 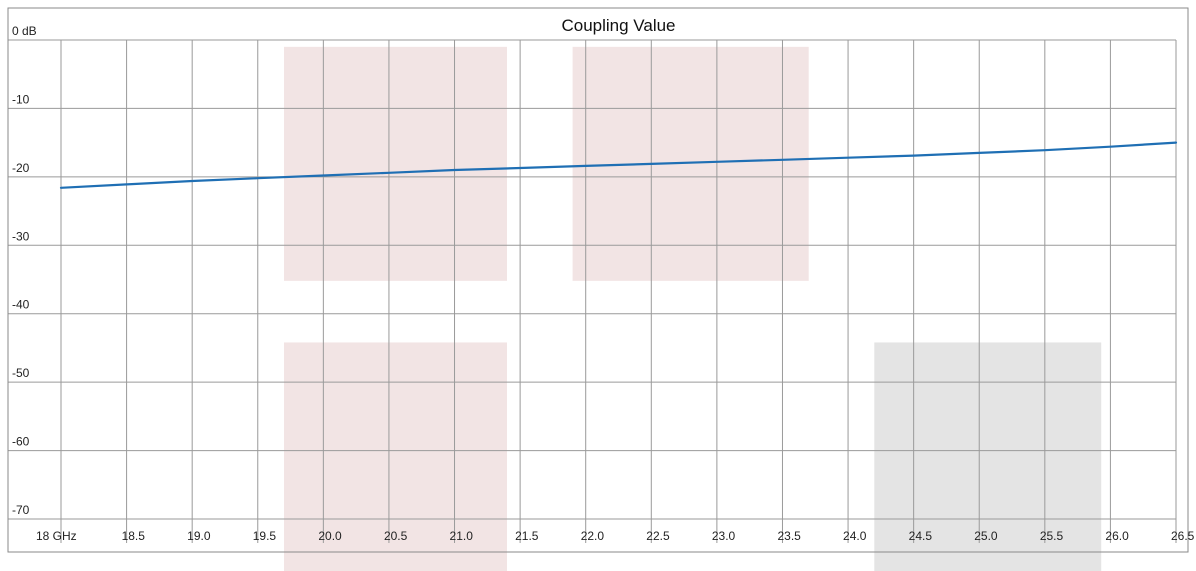 I want to click on x-tick-label: 22.0, so click(x=593, y=536).